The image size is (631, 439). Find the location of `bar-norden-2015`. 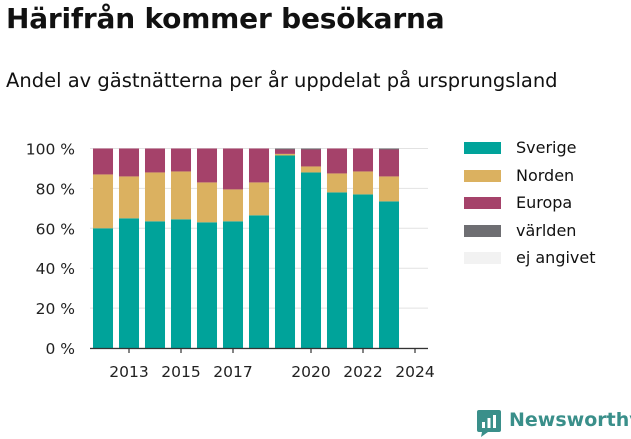

bar-norden-2015 is located at coordinates (181, 195).